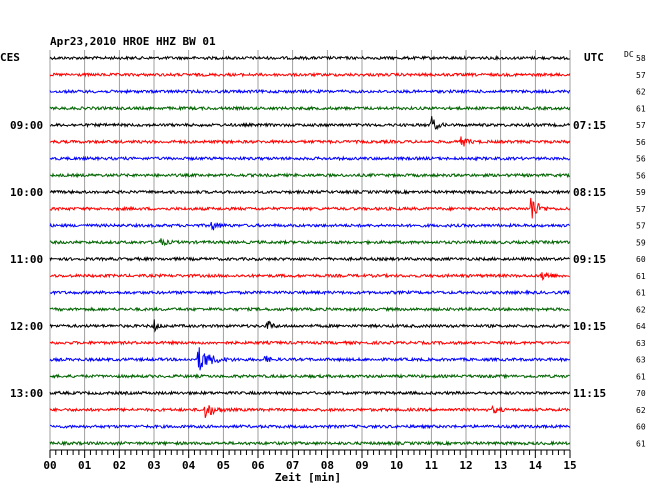 Image resolution: width=650 pixels, height=494 pixels. I want to click on x-tick-label: 14, so click(536, 465).